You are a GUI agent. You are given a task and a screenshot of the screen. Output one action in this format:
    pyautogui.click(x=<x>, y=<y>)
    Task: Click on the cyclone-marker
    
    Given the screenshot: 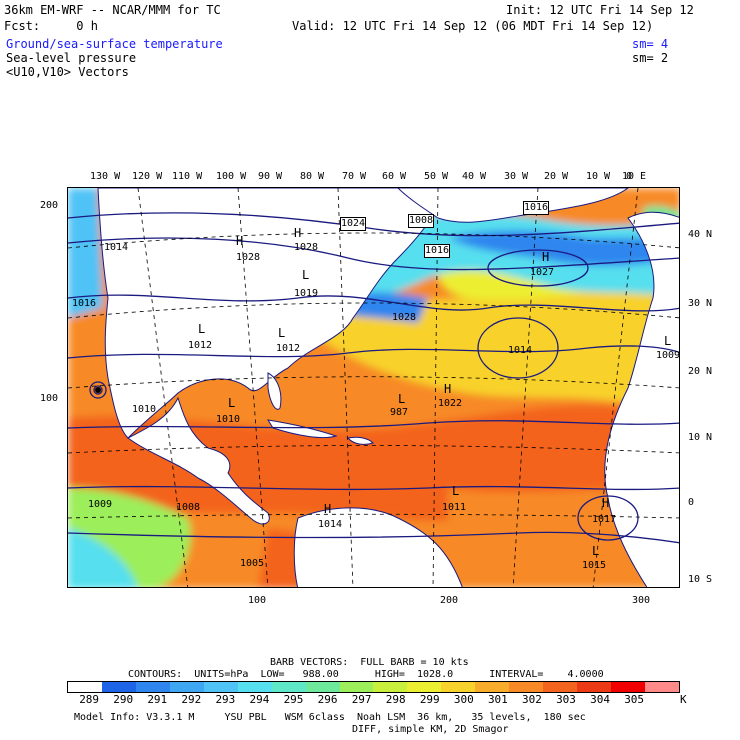 What is the action you would take?
    pyautogui.click(x=98, y=390)
    